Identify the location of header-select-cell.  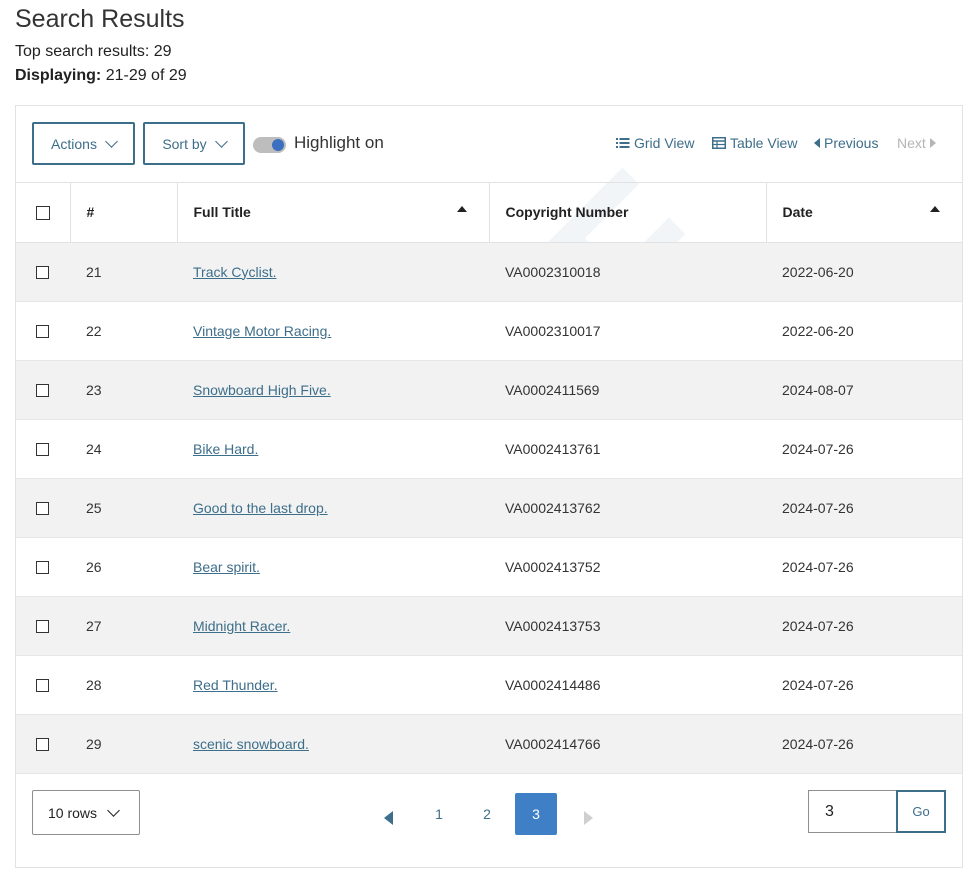
(43, 213).